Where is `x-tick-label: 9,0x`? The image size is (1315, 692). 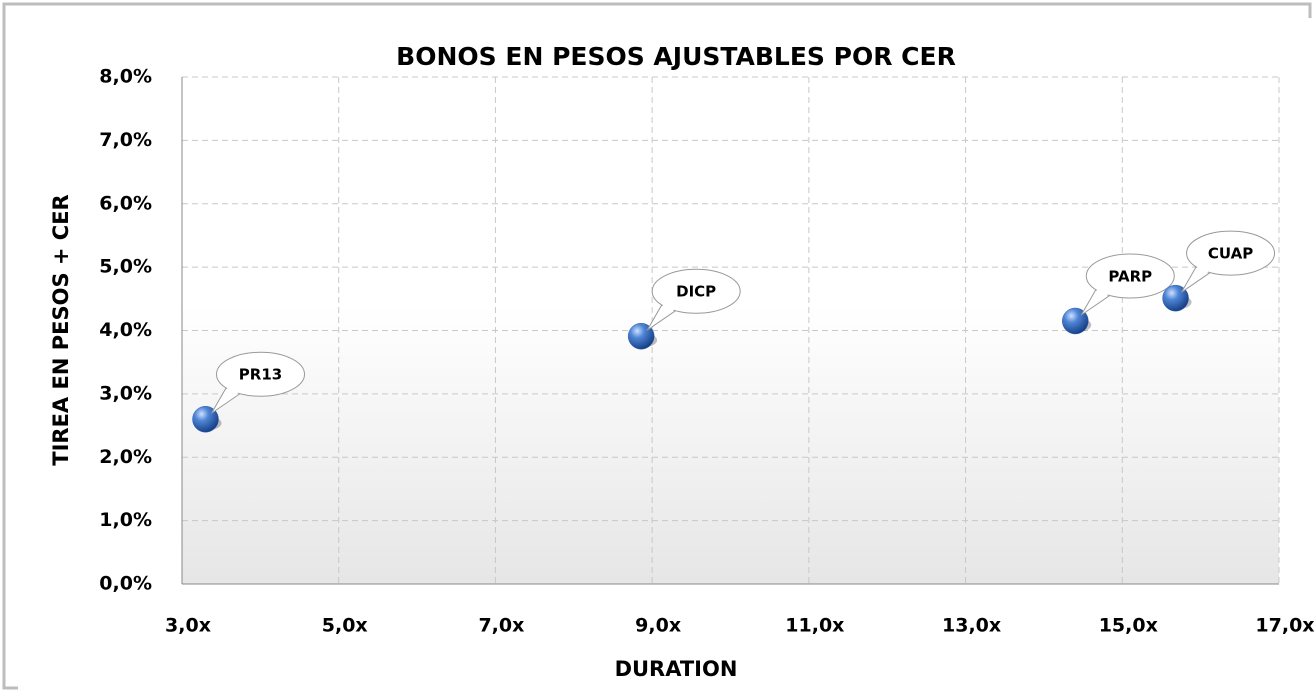 x-tick-label: 9,0x is located at coordinates (658, 626).